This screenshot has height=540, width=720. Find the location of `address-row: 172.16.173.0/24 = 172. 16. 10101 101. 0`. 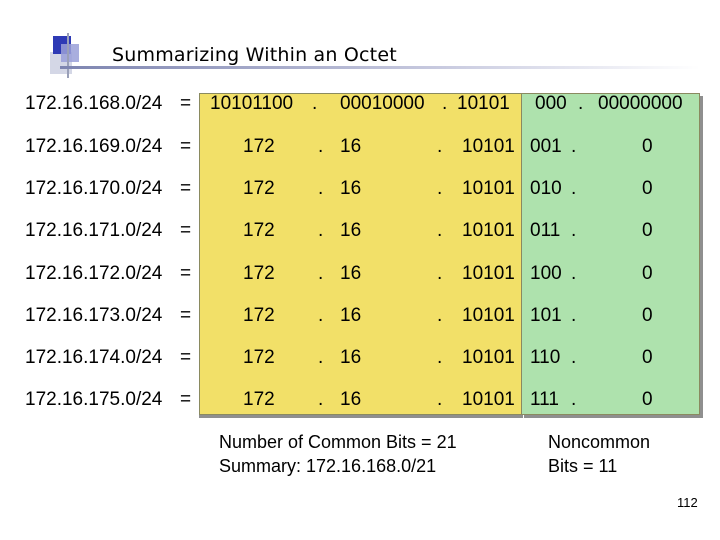

address-row: 172.16.173.0/24 = 172. 16. 10101 101. 0 is located at coordinates (360, 320).